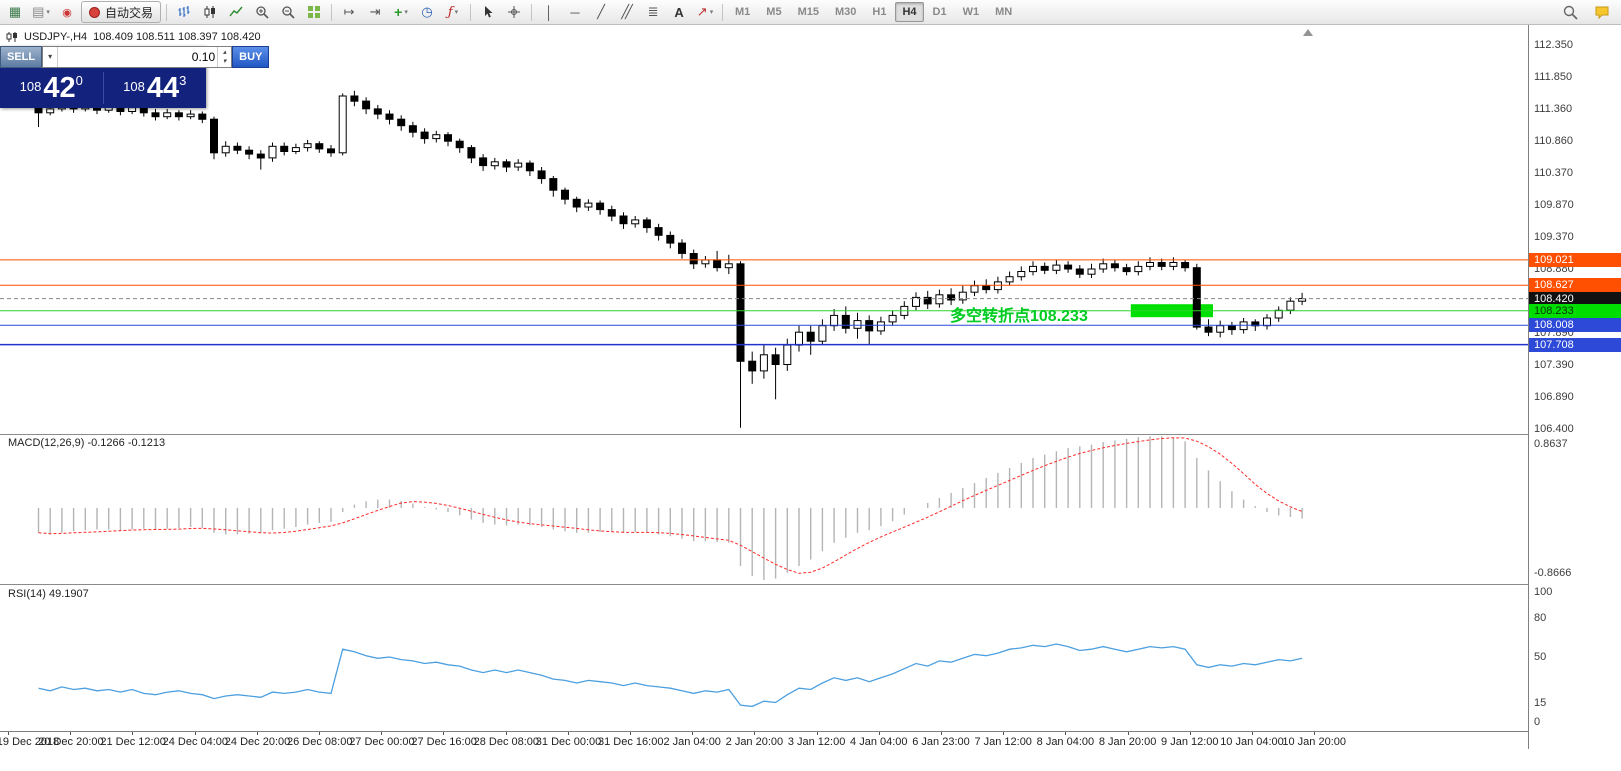 The width and height of the screenshot is (1621, 771). What do you see at coordinates (1554, 237) in the screenshot?
I see `price-axis-label: 109.370` at bounding box center [1554, 237].